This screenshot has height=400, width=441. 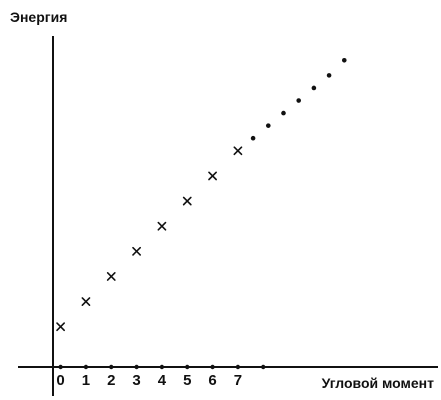 What do you see at coordinates (136, 380) in the screenshot?
I see `x-tick-label-3: 3` at bounding box center [136, 380].